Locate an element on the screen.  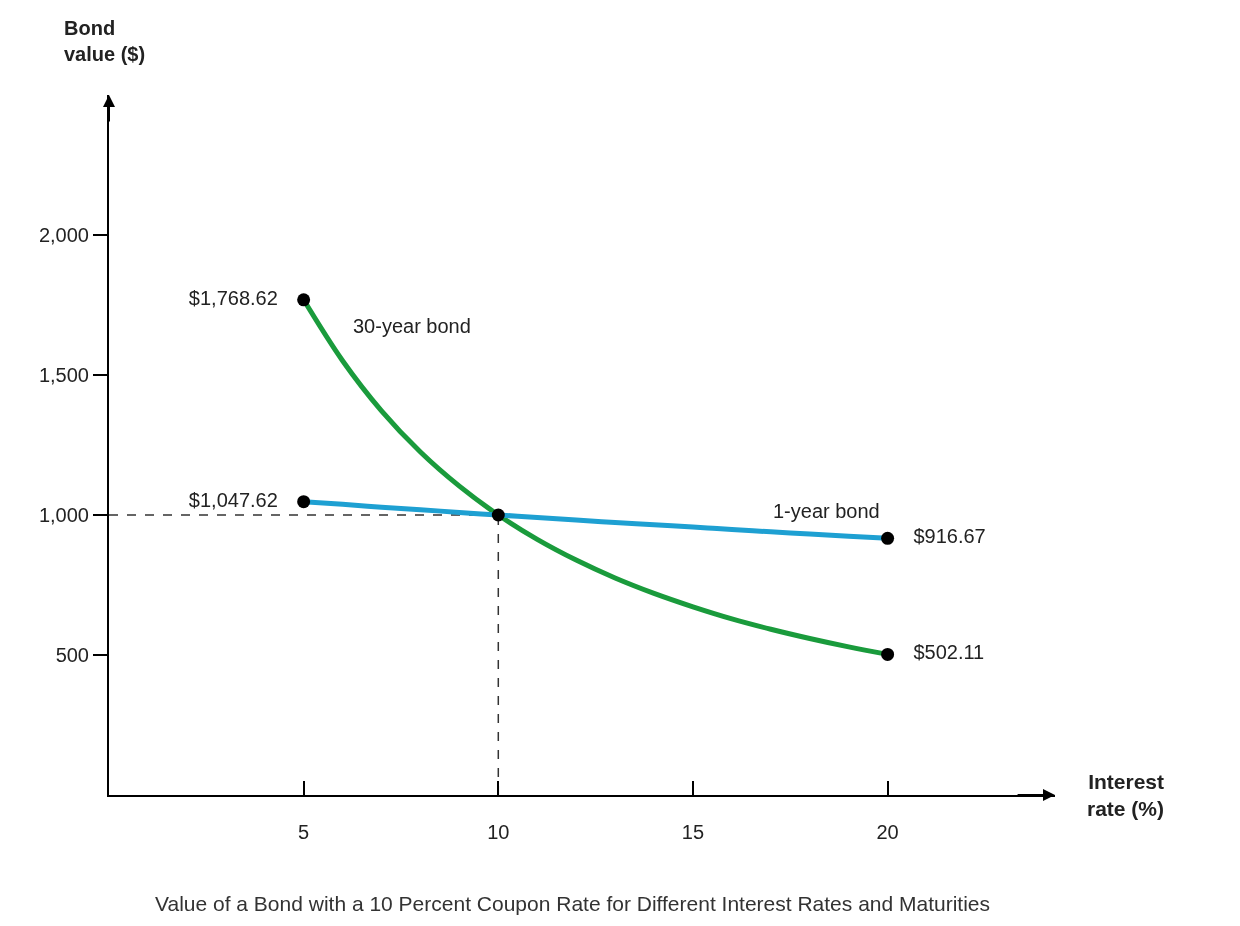
y-tick-label: 1,000 is located at coordinates (63, 515).